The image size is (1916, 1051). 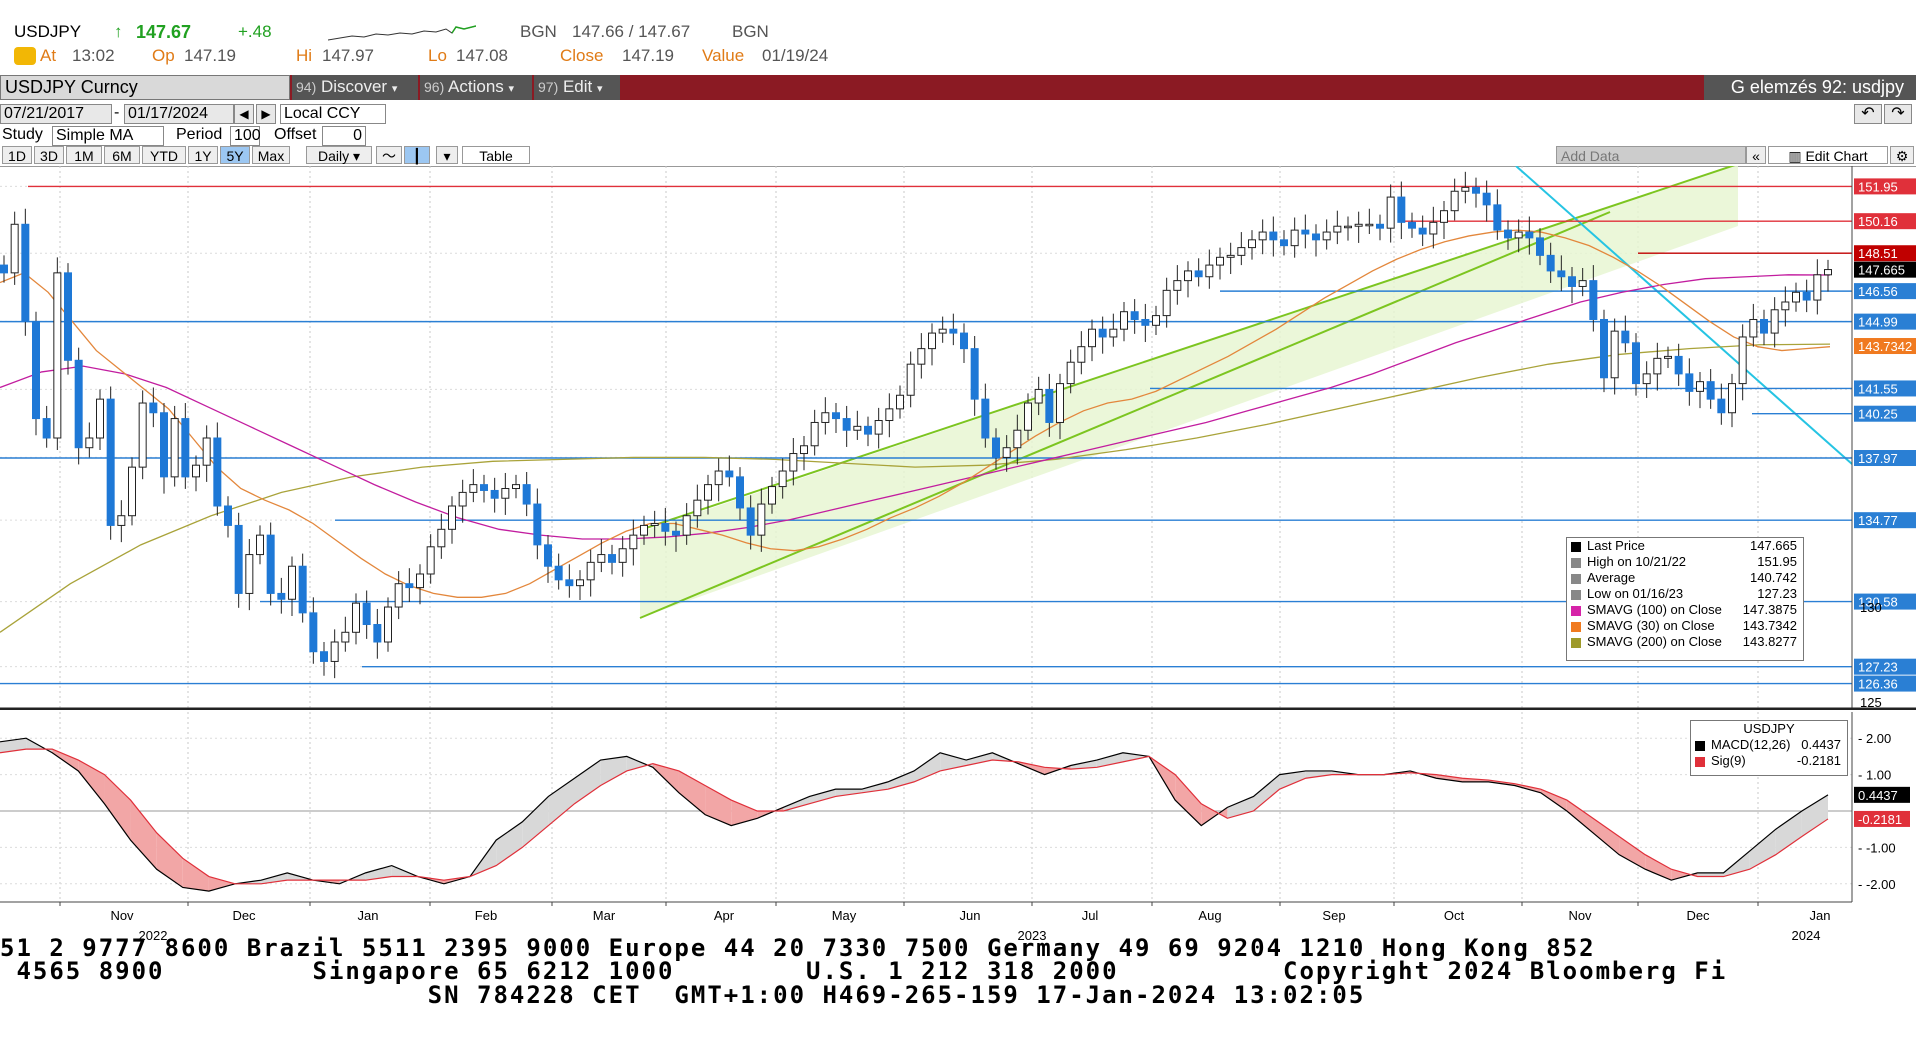 What do you see at coordinates (244, 114) in the screenshot?
I see `prev-icon: ◀` at bounding box center [244, 114].